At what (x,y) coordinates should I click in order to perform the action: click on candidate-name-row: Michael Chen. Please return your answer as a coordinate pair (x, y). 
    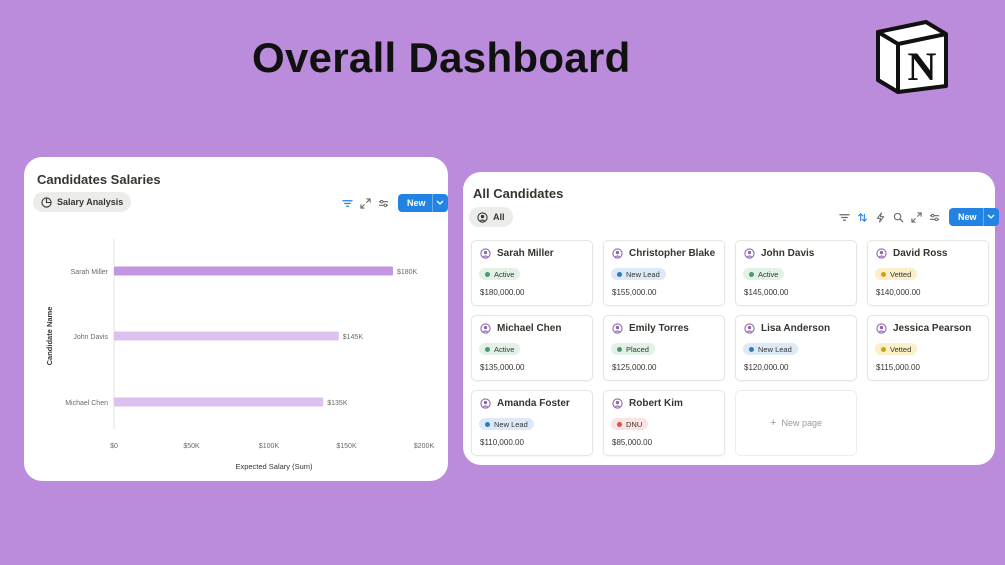
    Looking at the image, I should click on (520, 328).